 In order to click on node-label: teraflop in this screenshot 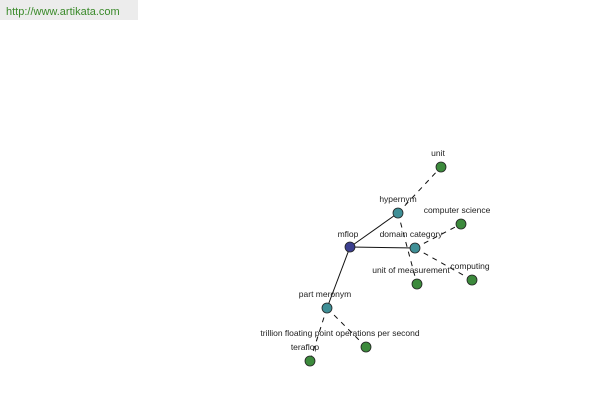, I will do `click(305, 347)`.